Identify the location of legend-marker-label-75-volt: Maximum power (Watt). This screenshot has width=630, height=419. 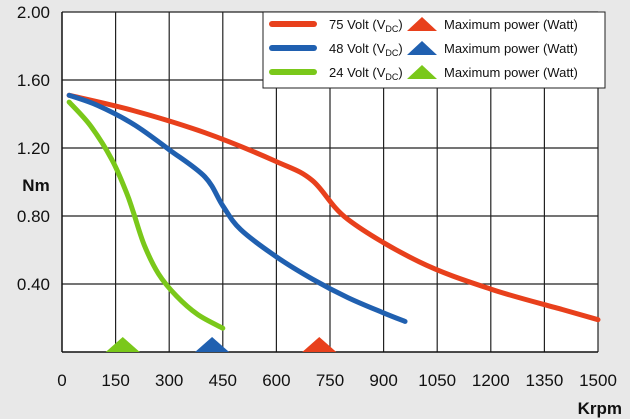
(511, 24).